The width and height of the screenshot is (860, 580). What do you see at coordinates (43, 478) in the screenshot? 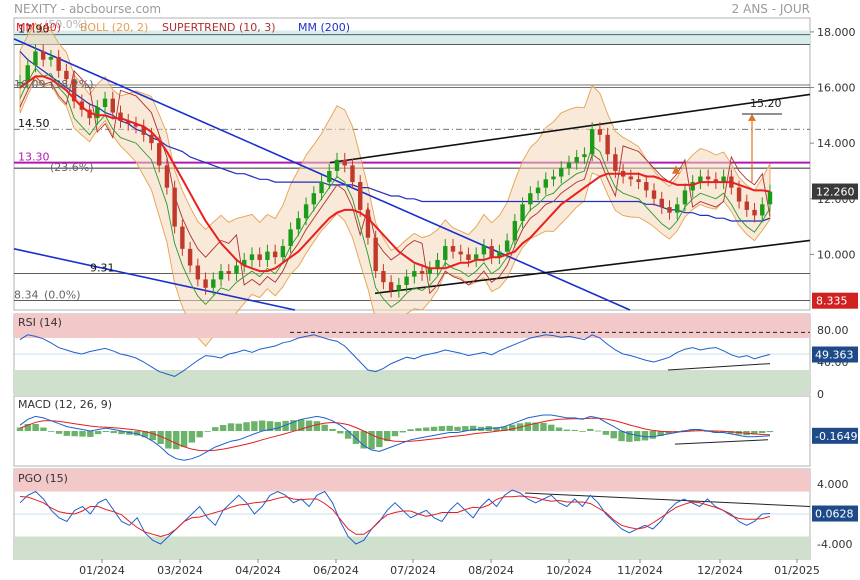
I see `pgo-title: PGO (15)` at bounding box center [43, 478].